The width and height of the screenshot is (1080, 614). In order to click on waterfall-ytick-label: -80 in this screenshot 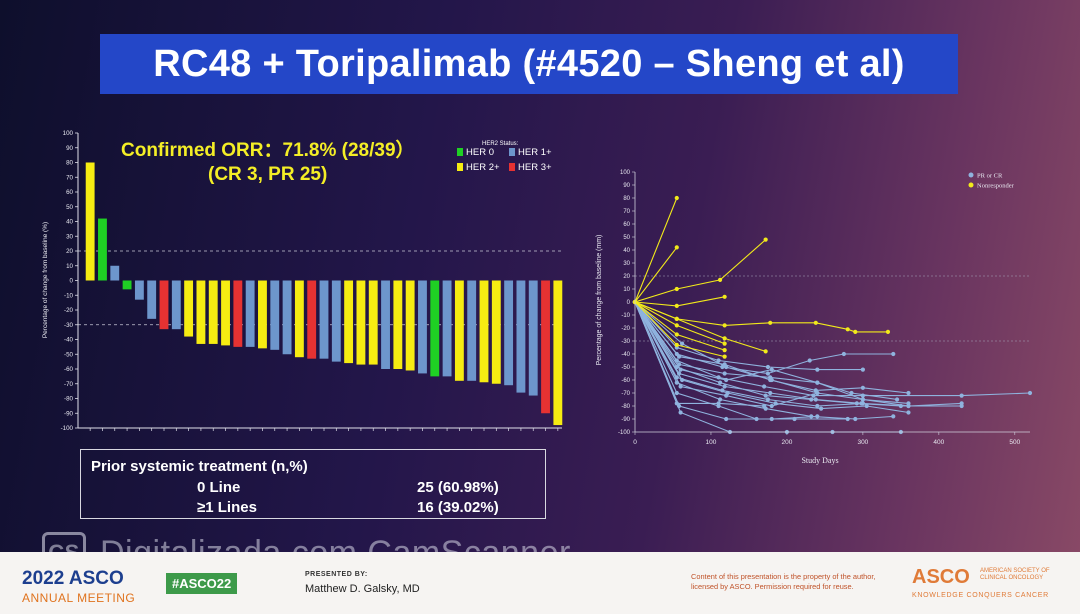, I will do `click(69, 399)`.